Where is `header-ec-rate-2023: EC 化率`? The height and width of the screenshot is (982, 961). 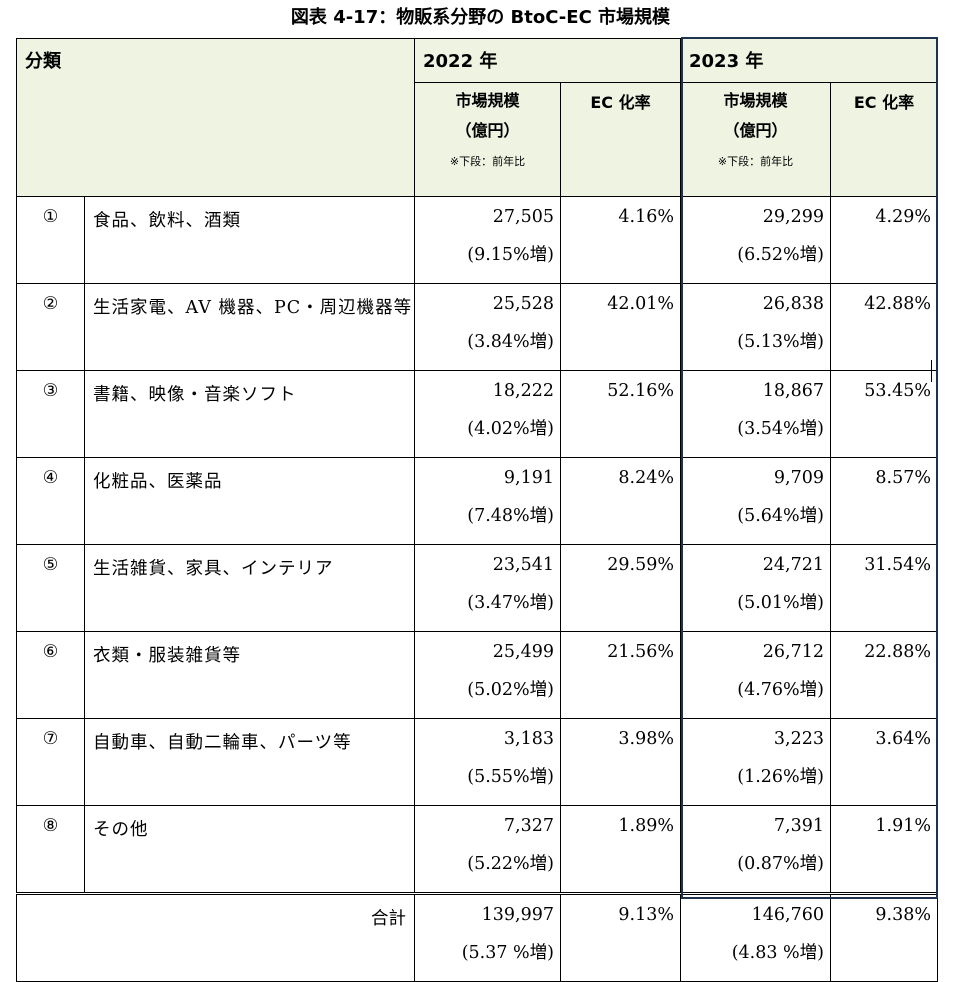 header-ec-rate-2023: EC 化率 is located at coordinates (884, 139).